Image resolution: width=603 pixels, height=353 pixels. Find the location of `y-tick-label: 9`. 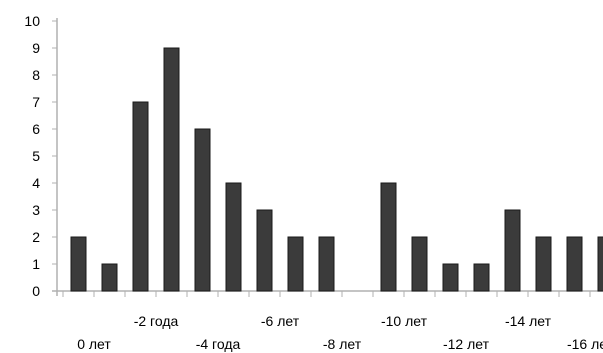

y-tick-label: 9 is located at coordinates (36, 48).